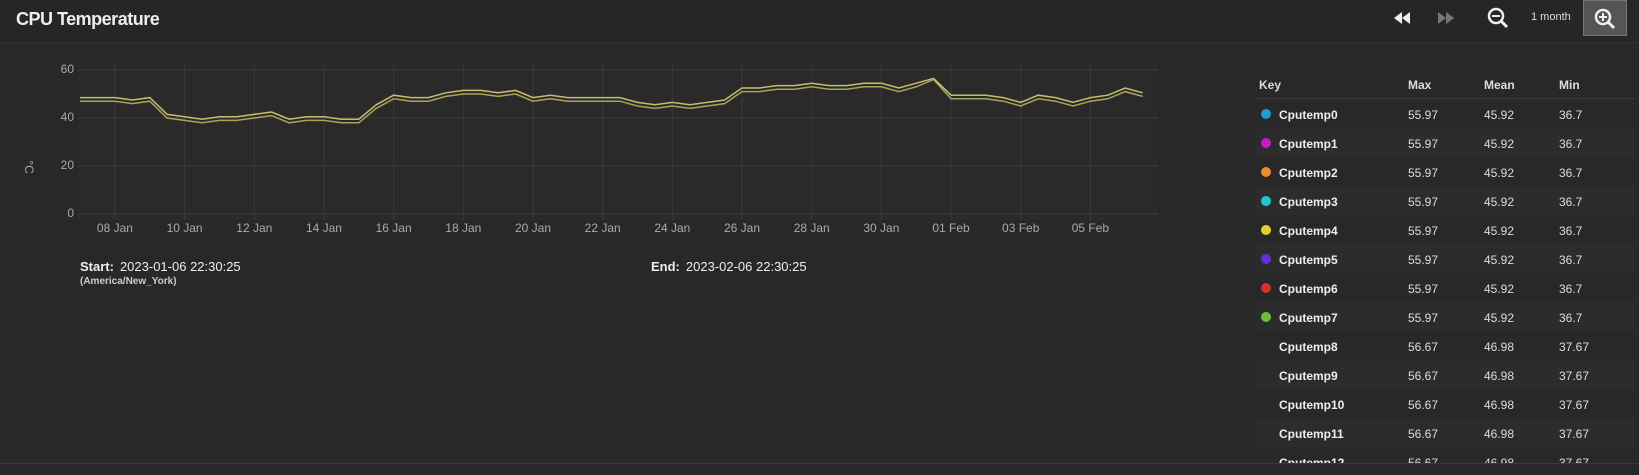 The height and width of the screenshot is (475, 1639). Describe the element at coordinates (1445, 287) in the screenshot. I see `table-row: Cputemp6 55.97 45.92 36.7` at that location.